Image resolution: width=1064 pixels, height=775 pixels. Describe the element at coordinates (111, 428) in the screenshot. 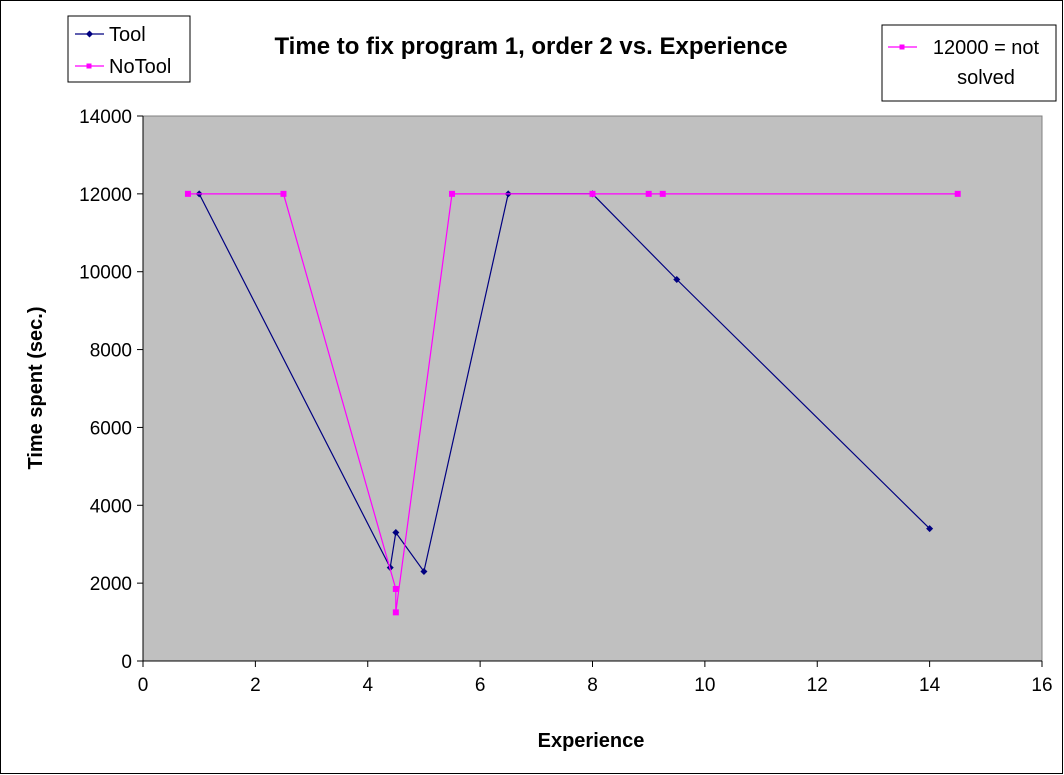

I see `y-tick-label: 6000` at that location.